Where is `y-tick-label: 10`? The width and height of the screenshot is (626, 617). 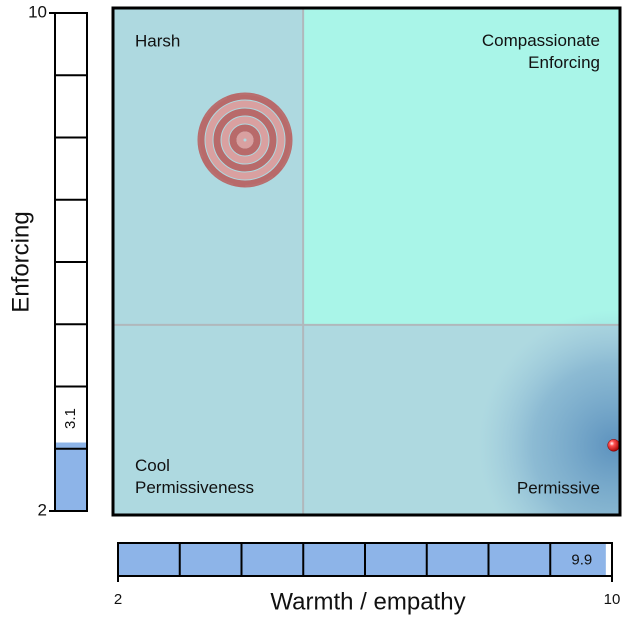
y-tick-label: 10 is located at coordinates (37, 11).